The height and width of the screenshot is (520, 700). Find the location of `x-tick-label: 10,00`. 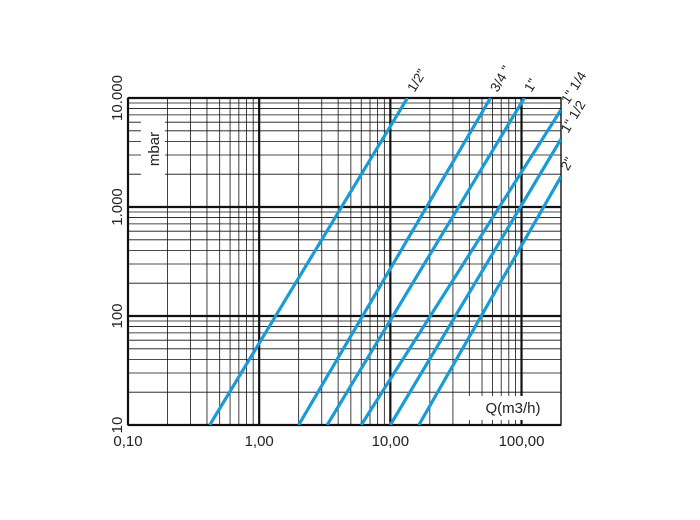

x-tick-label: 10,00 is located at coordinates (391, 441).